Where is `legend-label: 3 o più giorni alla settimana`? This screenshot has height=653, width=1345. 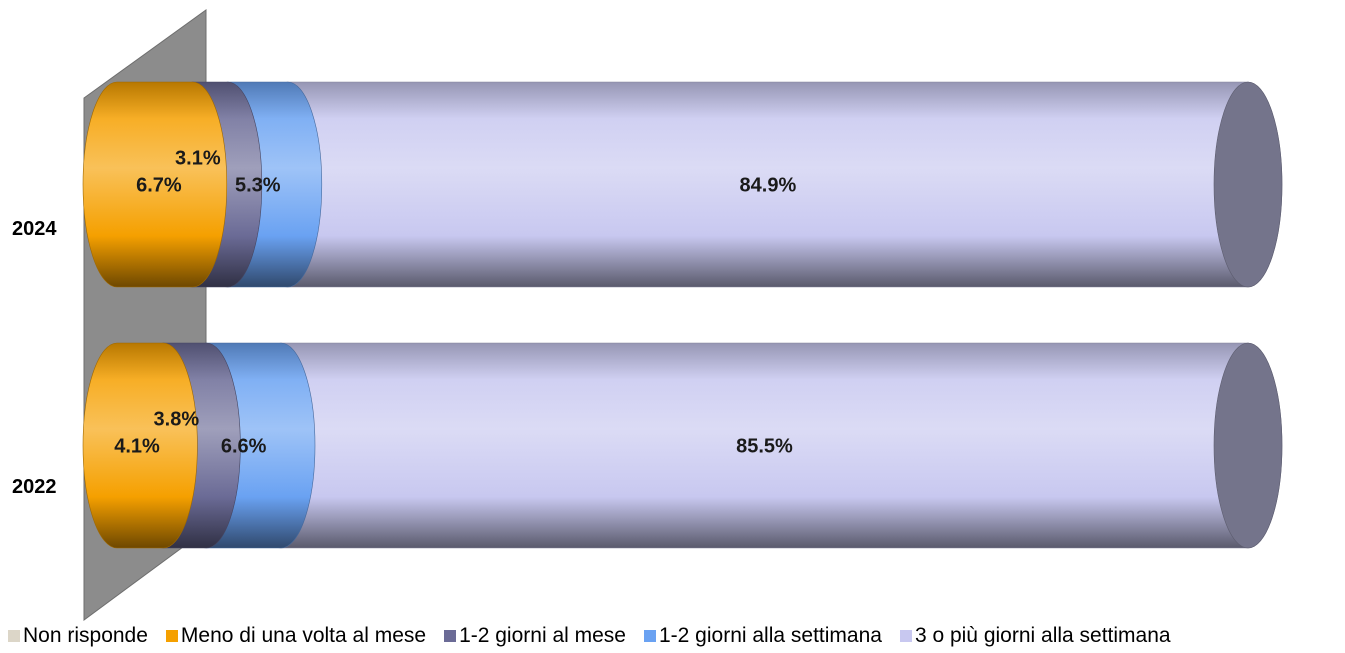
legend-label: 3 o più giorni alla settimana is located at coordinates (1042, 635).